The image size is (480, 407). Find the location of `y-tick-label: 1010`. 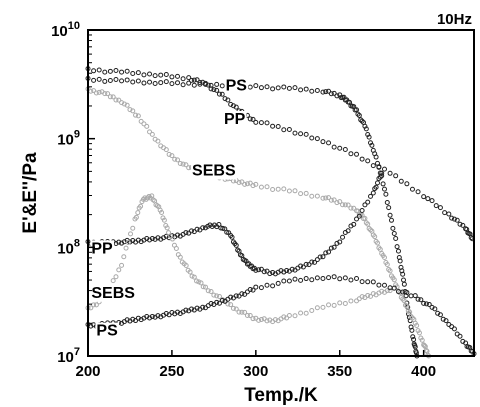

y-tick-label: 1010 is located at coordinates (65, 30).